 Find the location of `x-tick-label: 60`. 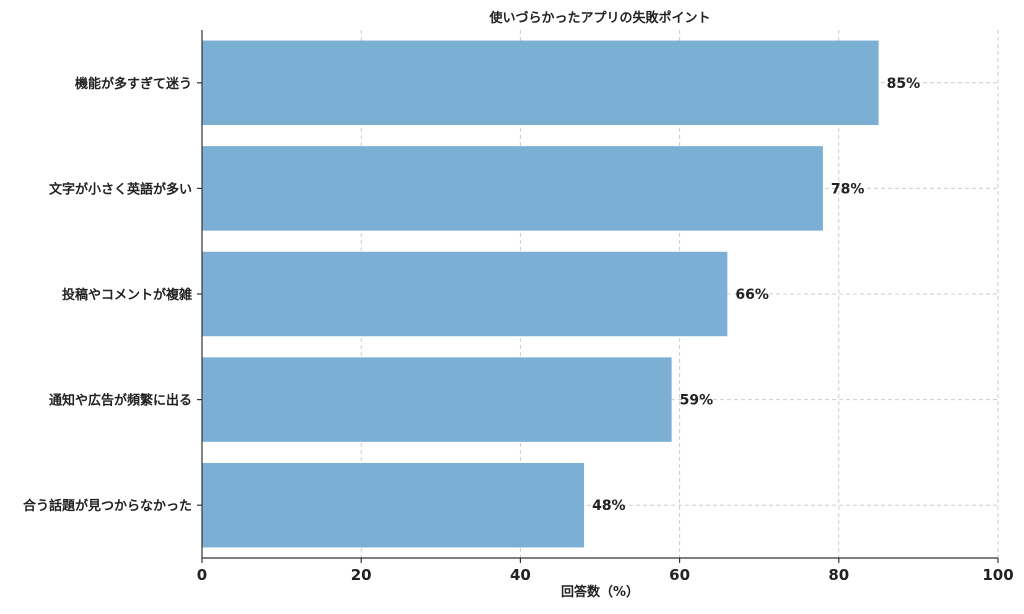

x-tick-label: 60 is located at coordinates (679, 575).